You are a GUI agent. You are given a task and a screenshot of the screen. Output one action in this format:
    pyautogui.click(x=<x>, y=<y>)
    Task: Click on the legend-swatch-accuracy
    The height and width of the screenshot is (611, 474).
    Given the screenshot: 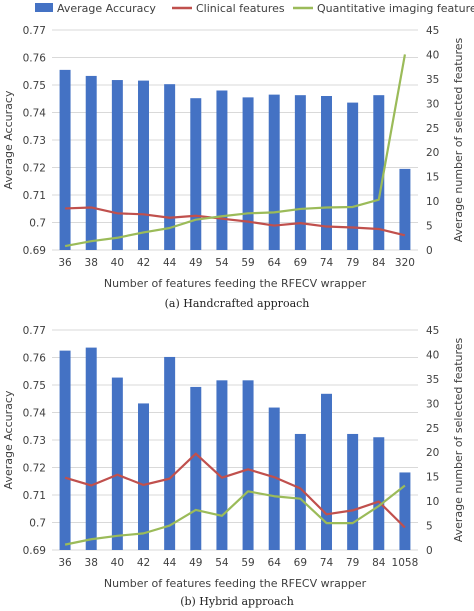 What is the action you would take?
    pyautogui.click(x=44, y=7)
    